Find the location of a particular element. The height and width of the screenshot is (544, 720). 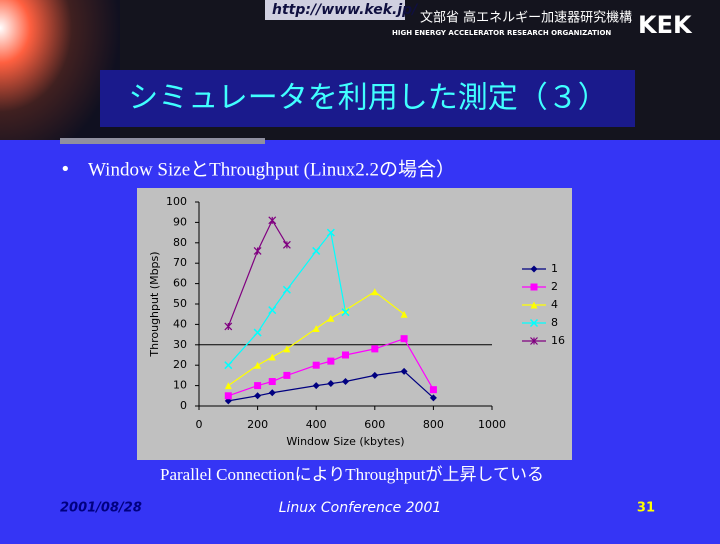

y-tick-label: 10 is located at coordinates (180, 385).